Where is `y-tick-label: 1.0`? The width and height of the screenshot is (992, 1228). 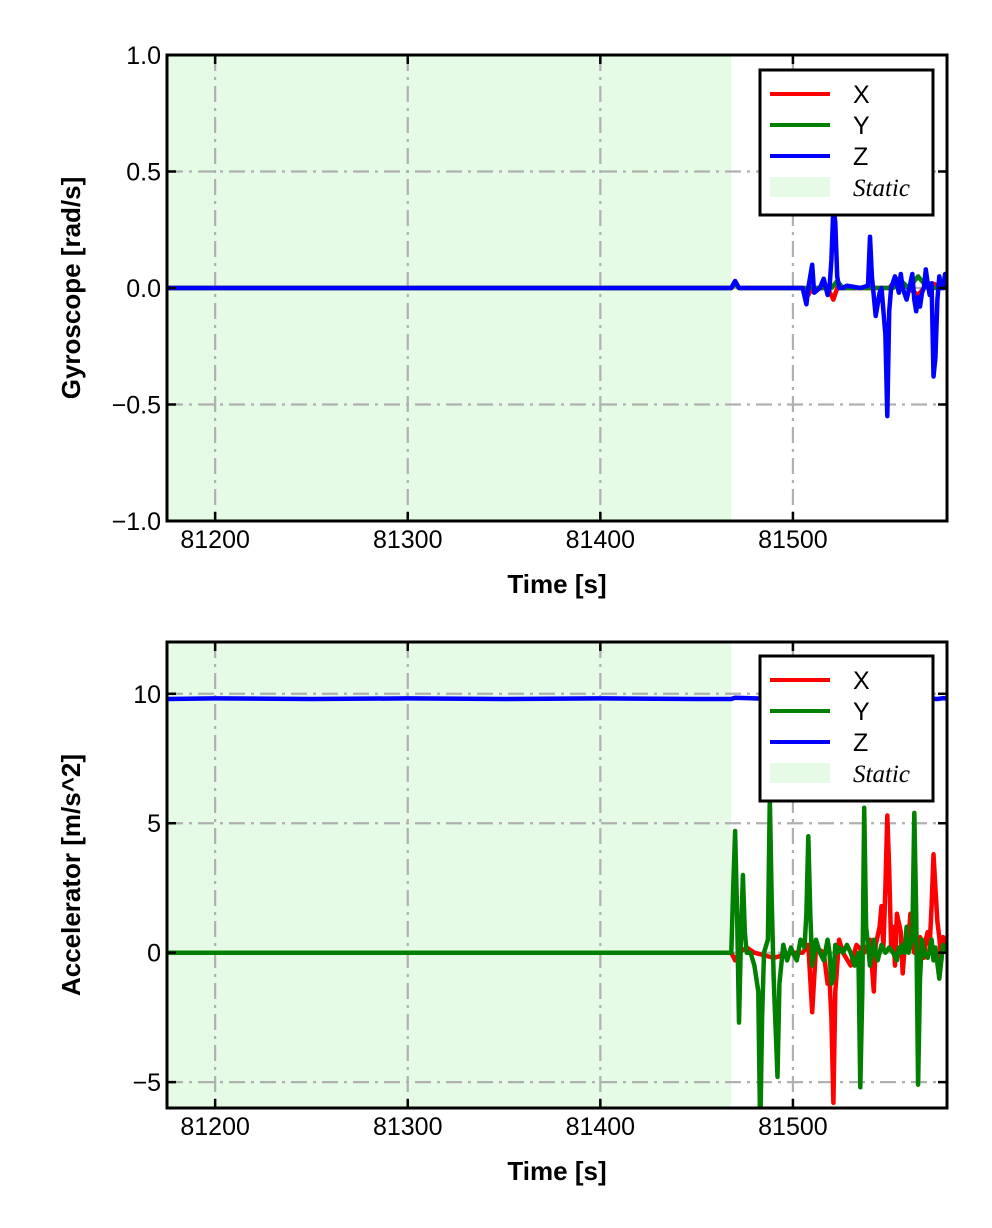
y-tick-label: 1.0 is located at coordinates (143, 56).